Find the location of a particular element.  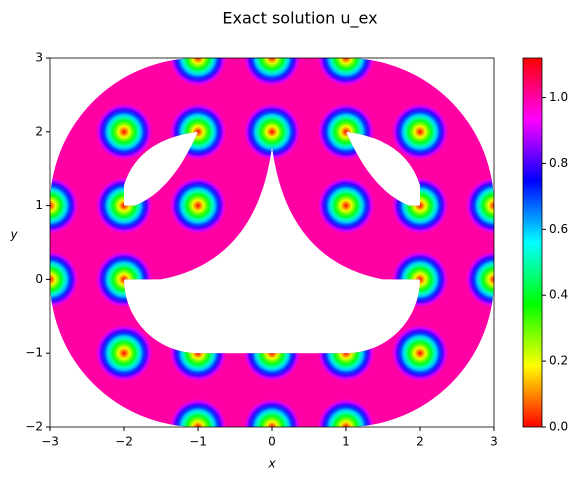

x-tick-label: −2 is located at coordinates (124, 442).